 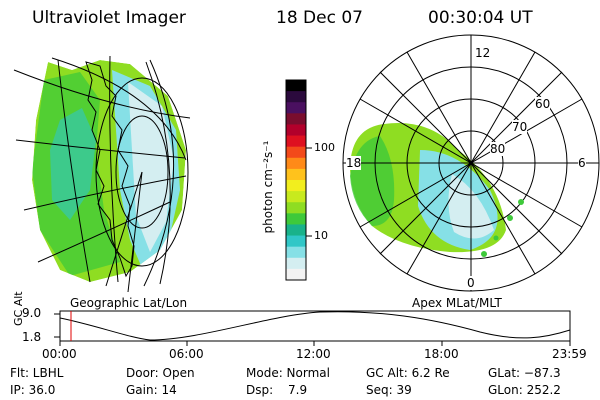 What do you see at coordinates (457, 303) in the screenshot?
I see `polar-panel-label: Apex MLat/MLT` at bounding box center [457, 303].